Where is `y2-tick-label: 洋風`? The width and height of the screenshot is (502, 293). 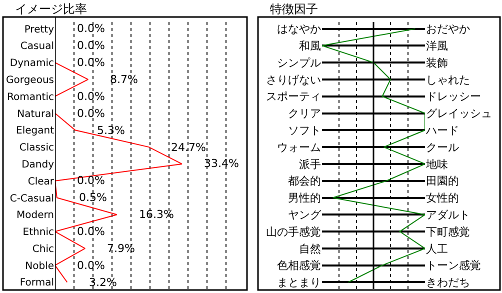 y2-tick-label: 洋風 is located at coordinates (437, 46).